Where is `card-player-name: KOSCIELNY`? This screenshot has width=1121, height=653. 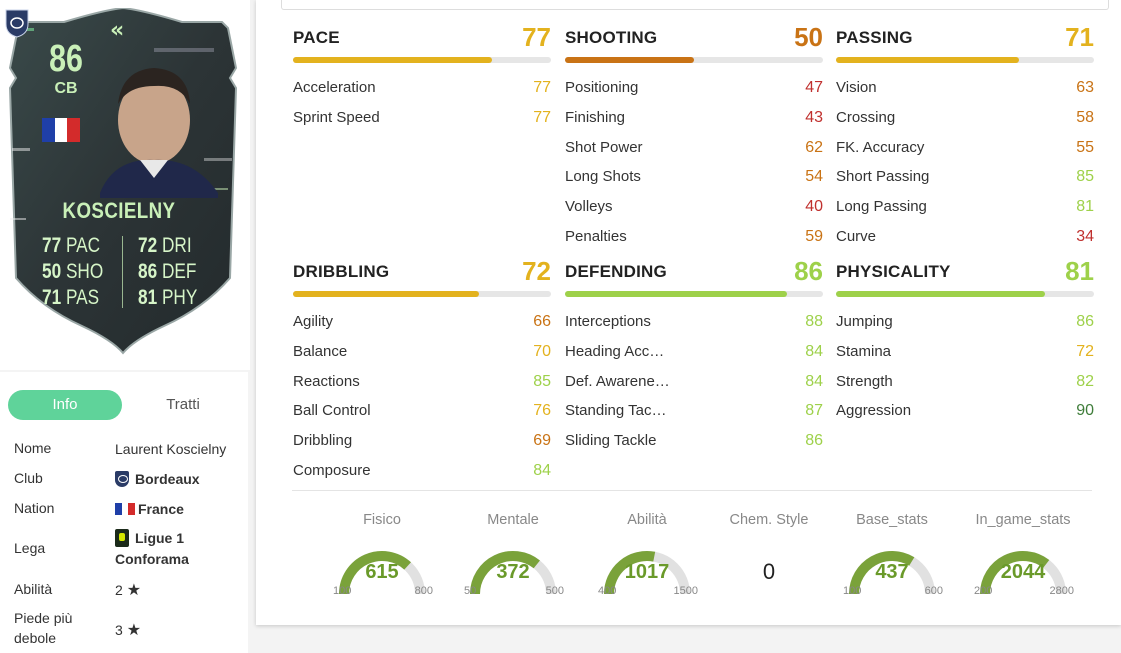
card-player-name: KOSCIELNY is located at coordinates (119, 210).